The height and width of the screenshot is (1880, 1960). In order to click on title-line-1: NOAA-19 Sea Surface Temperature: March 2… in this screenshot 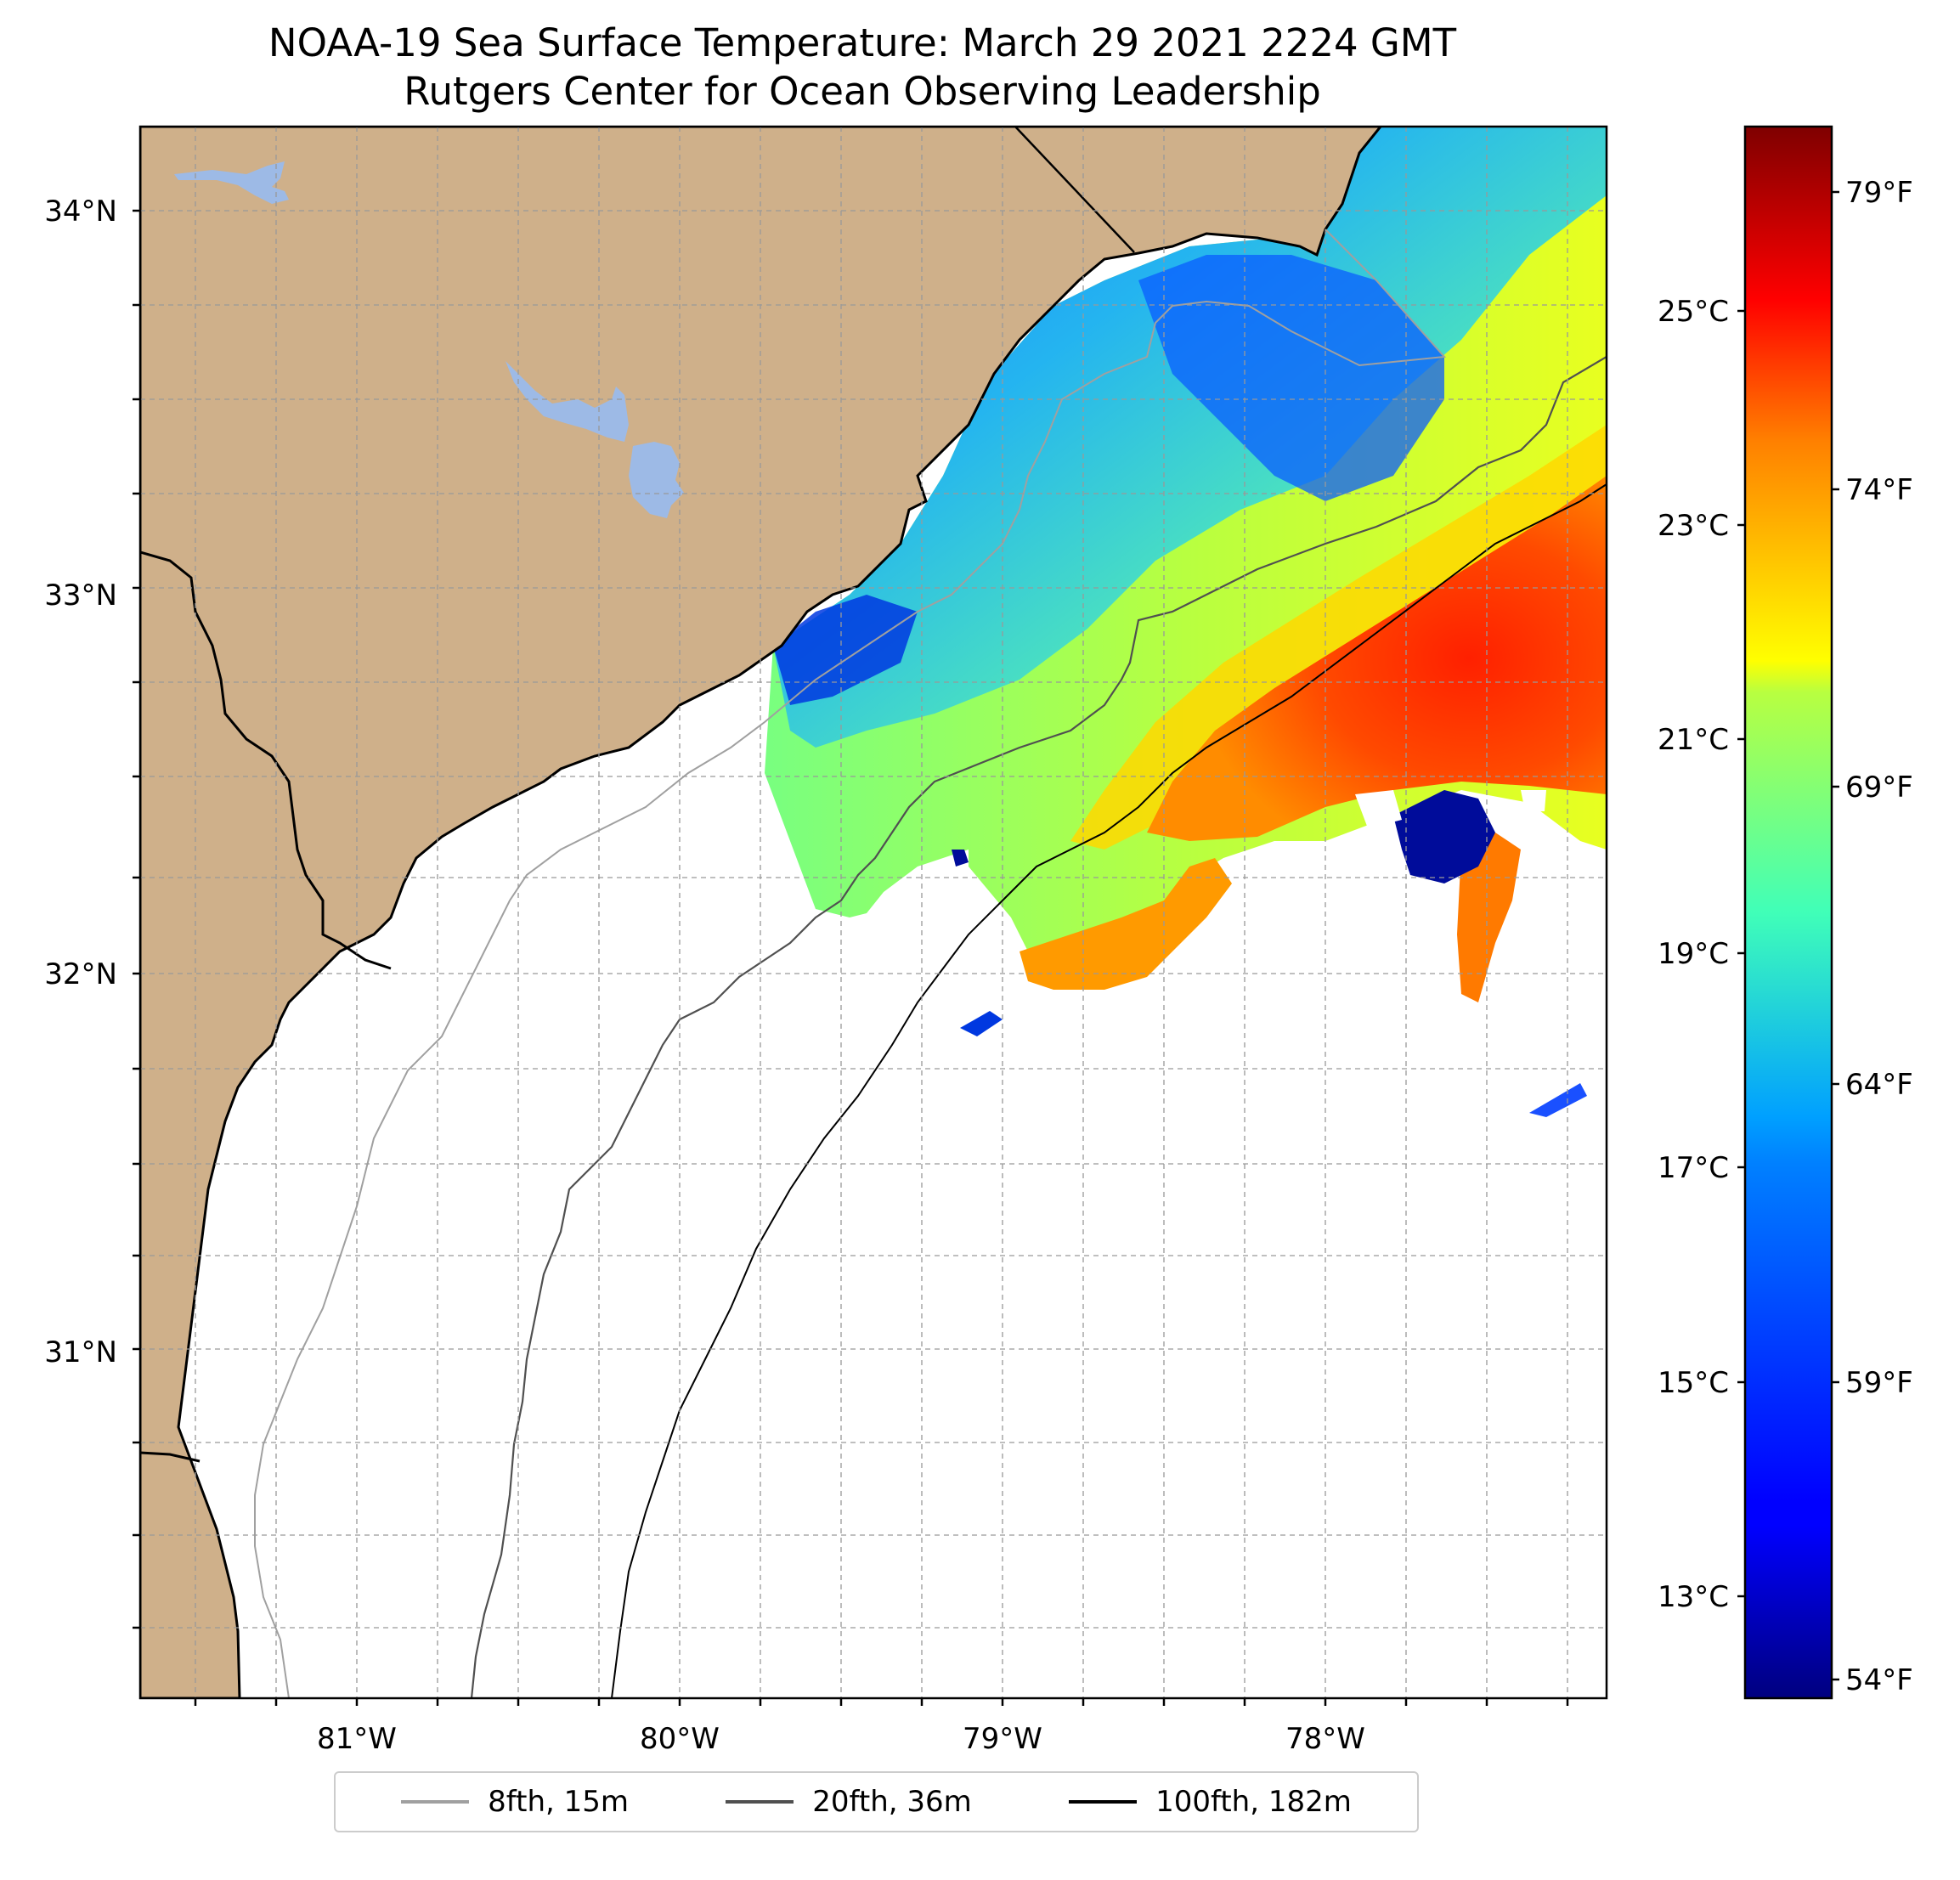, I will do `click(863, 42)`.